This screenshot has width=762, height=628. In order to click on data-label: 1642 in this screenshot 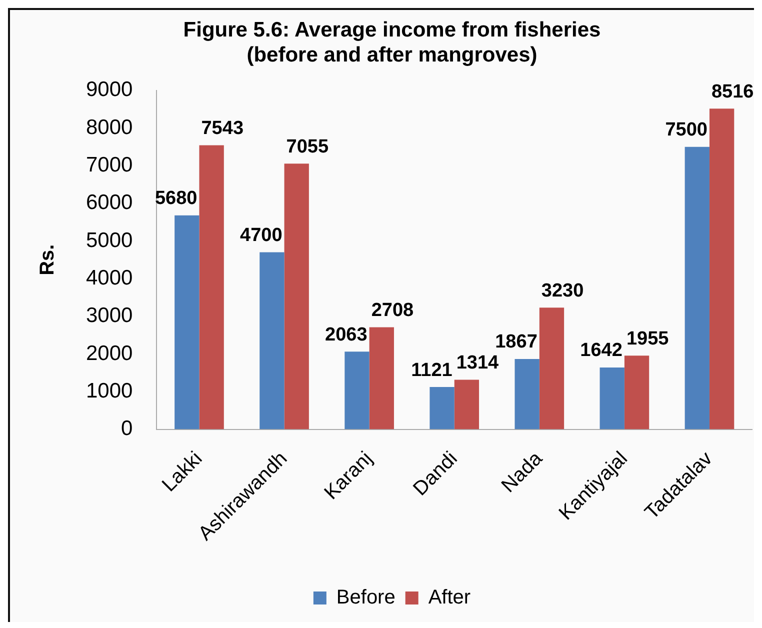, I will do `click(601, 351)`.